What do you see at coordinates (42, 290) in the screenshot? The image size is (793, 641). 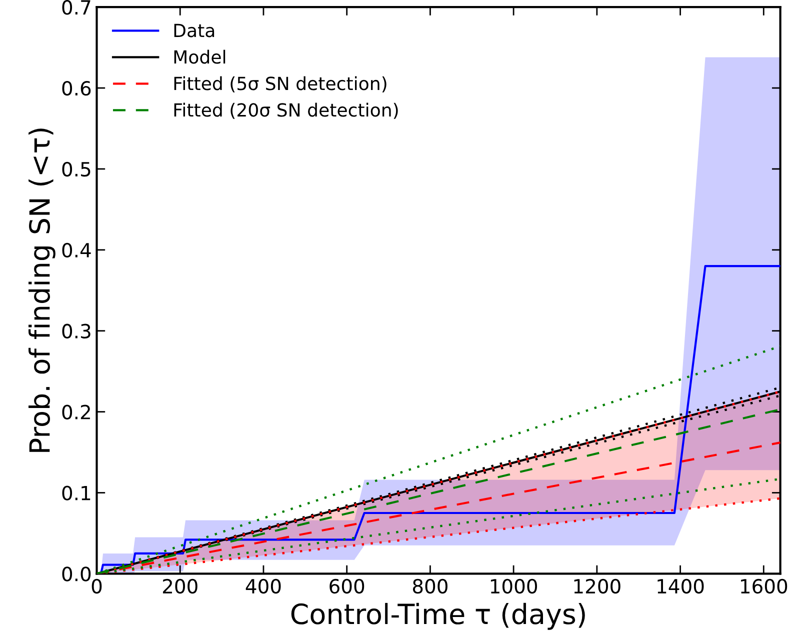 I see `y-axis-title: Prob. of finding SN (<τ)` at bounding box center [42, 290].